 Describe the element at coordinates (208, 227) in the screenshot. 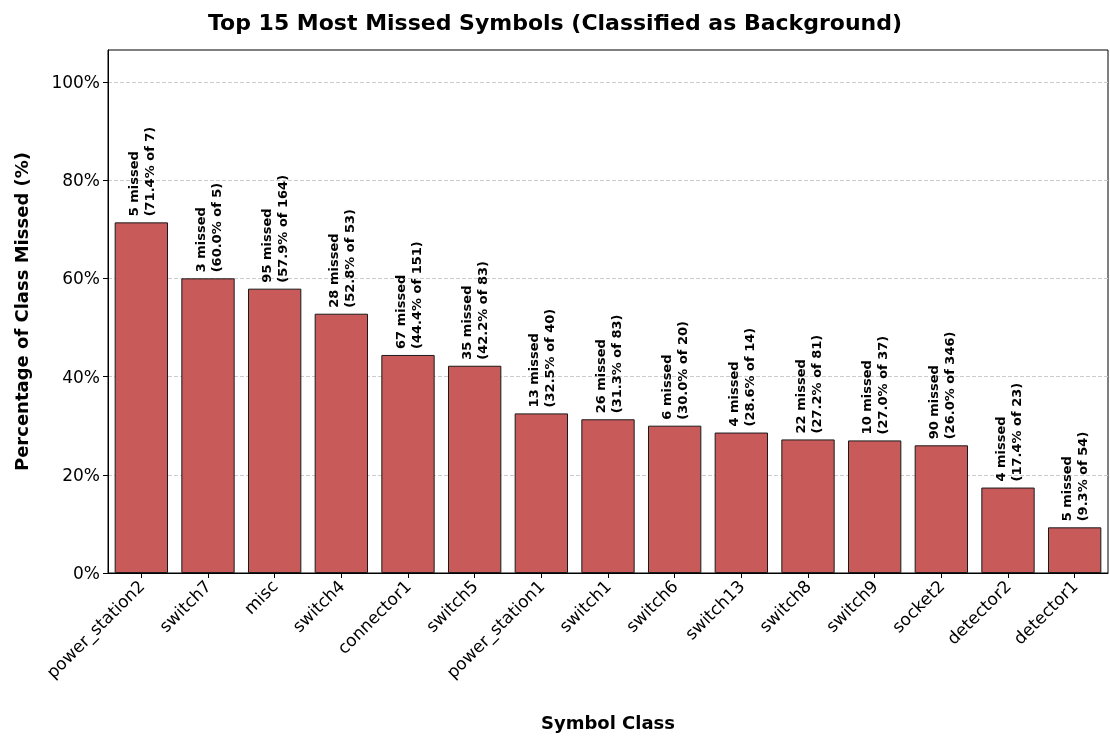

I see `data-label: 3 missed (60.0% of 5)` at that location.